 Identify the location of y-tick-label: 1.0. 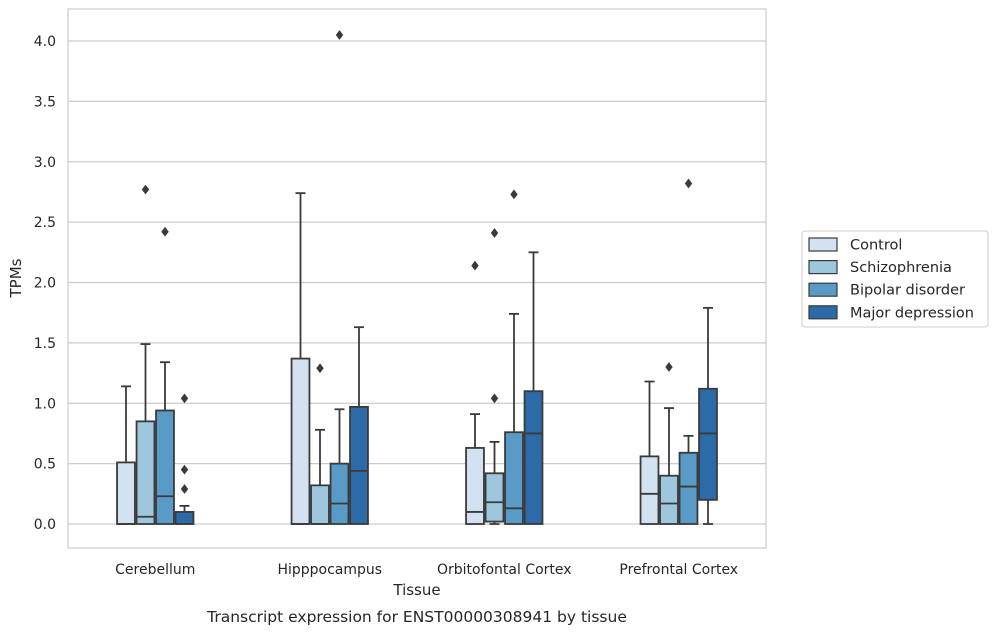
(45, 404).